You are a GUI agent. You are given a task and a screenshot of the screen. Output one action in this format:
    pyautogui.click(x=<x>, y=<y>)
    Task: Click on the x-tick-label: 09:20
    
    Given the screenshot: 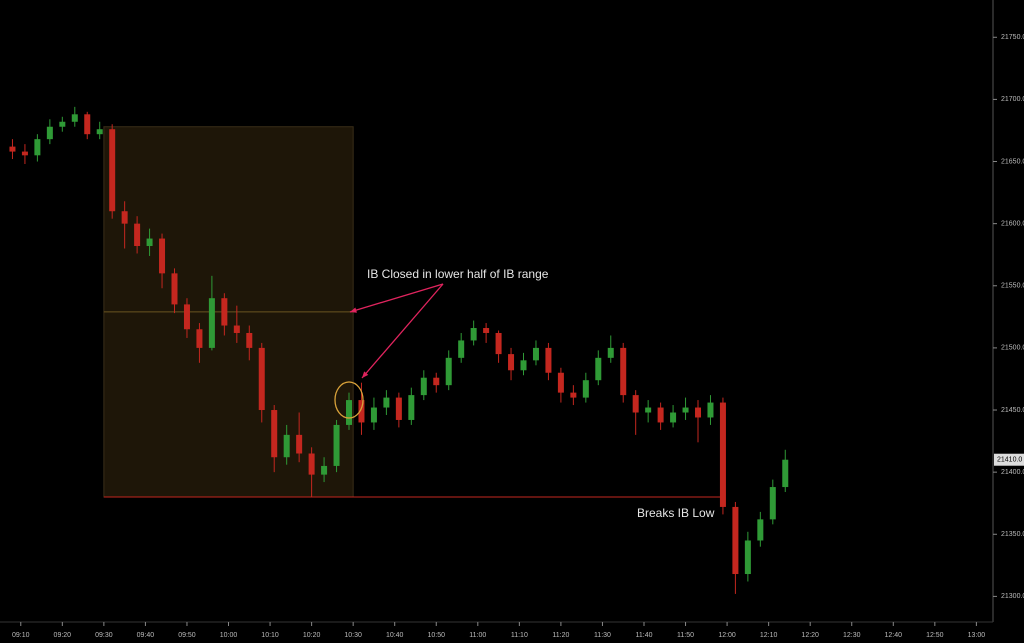 What is the action you would take?
    pyautogui.click(x=63, y=635)
    